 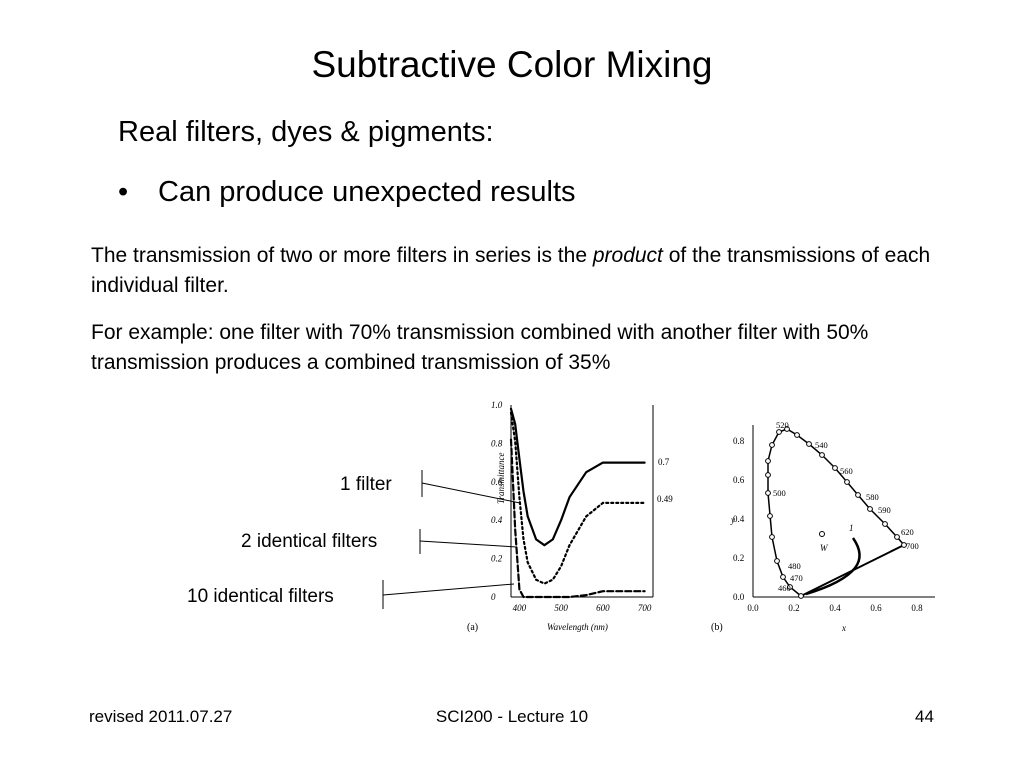 What do you see at coordinates (833, 566) in the screenshot?
I see `filter-chromaticity-curve` at bounding box center [833, 566].